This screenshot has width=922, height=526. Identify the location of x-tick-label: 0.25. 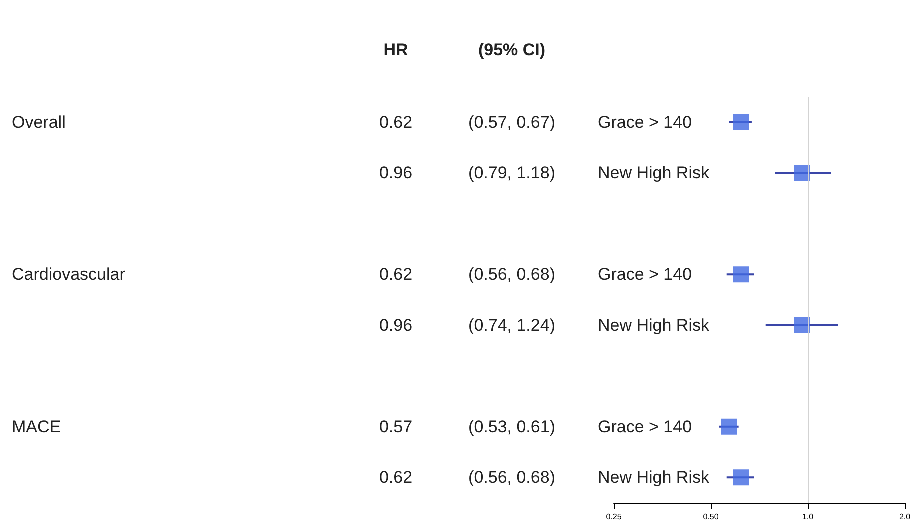
(614, 517).